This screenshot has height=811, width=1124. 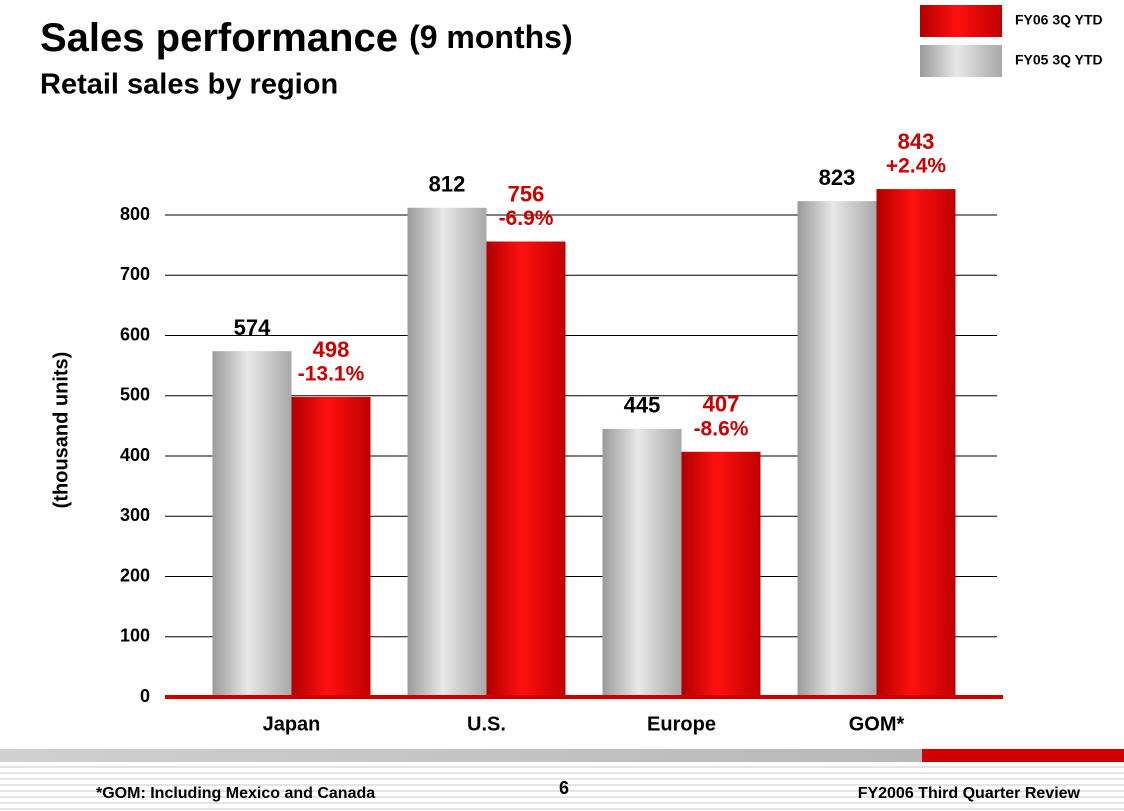 What do you see at coordinates (681, 724) in the screenshot?
I see `x-tick-label: Europe` at bounding box center [681, 724].